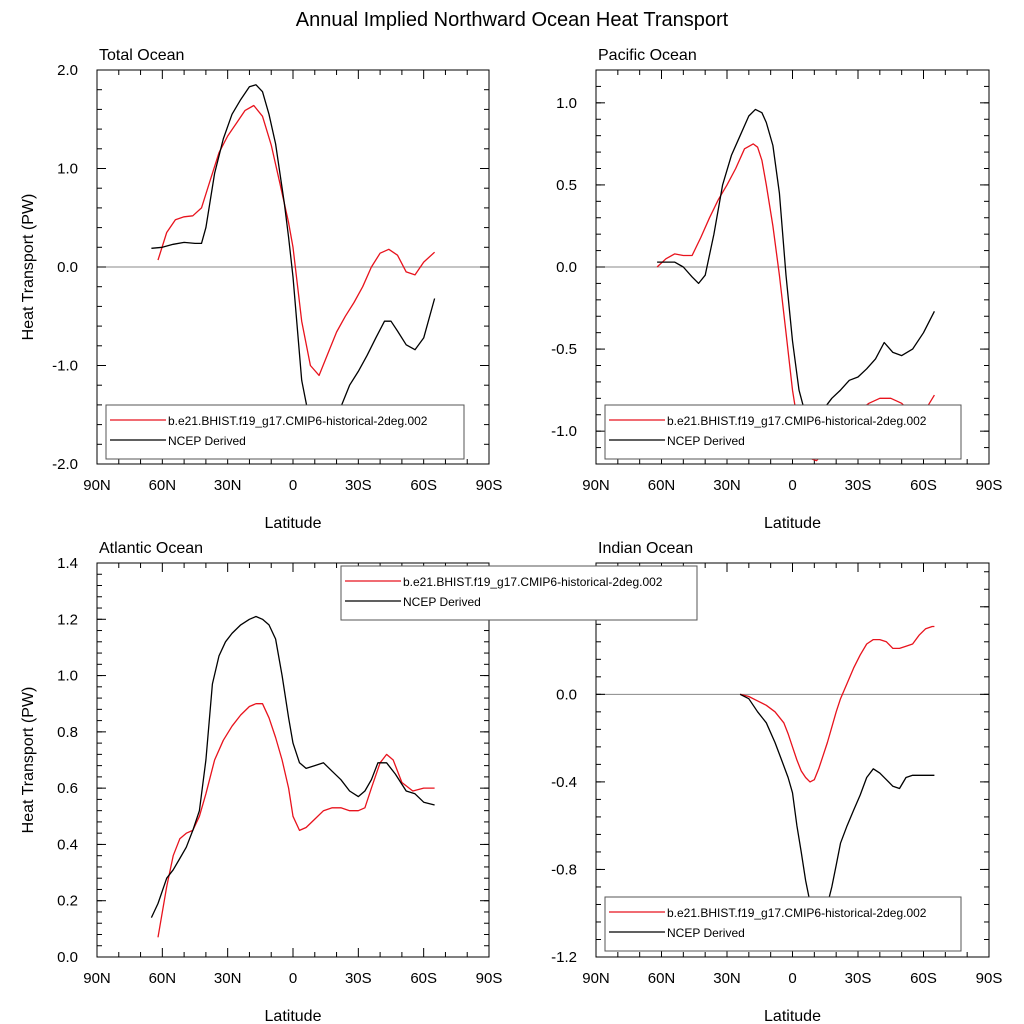  I want to click on p3-y-tick-label: 1.2, so click(67, 619).